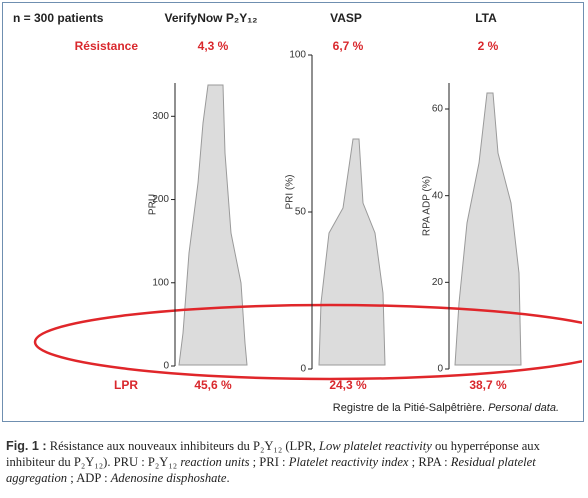 This screenshot has width=588, height=498. What do you see at coordinates (290, 192) in the screenshot?
I see `y-axis-label: PRI (%)` at bounding box center [290, 192].